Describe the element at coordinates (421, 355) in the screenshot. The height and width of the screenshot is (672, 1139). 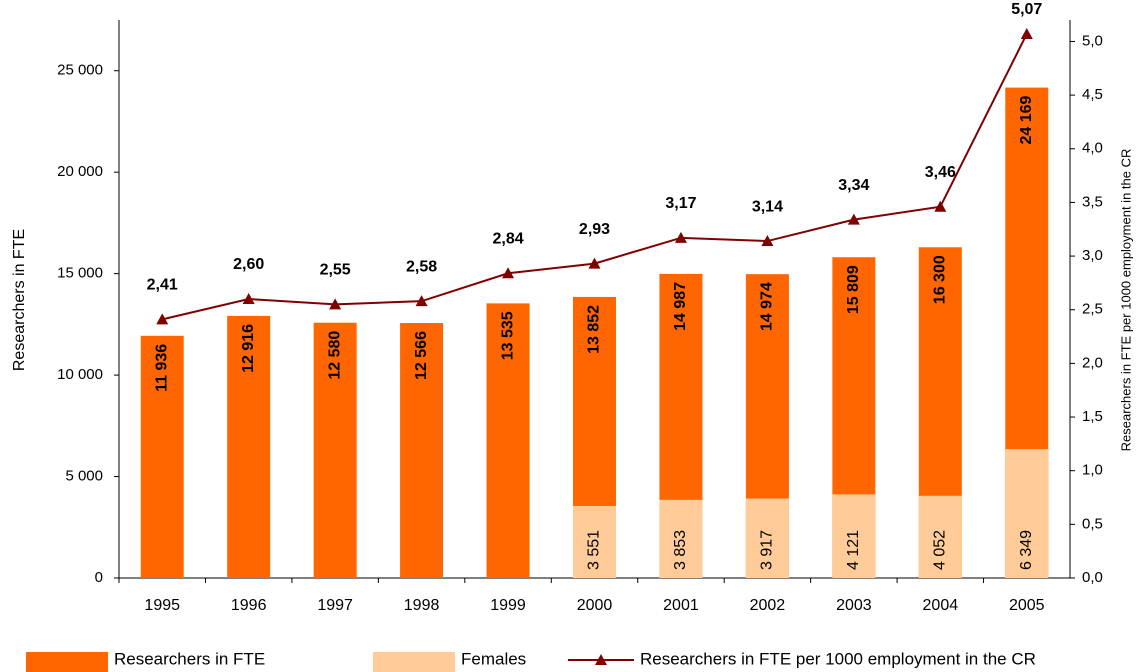
I see `bar-label: 12 566` at that location.